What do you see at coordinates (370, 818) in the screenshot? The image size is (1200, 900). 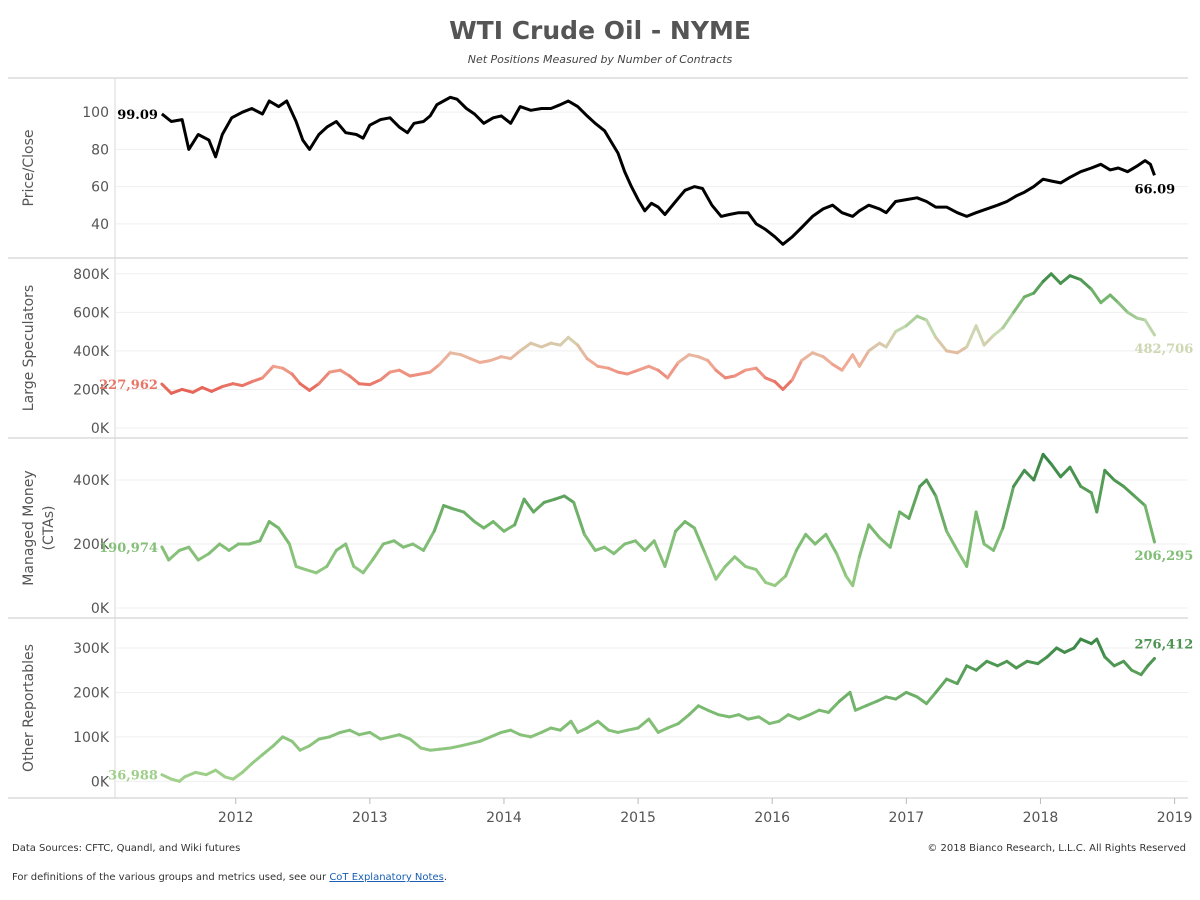 I see `x-tick-label: 2013` at bounding box center [370, 818].